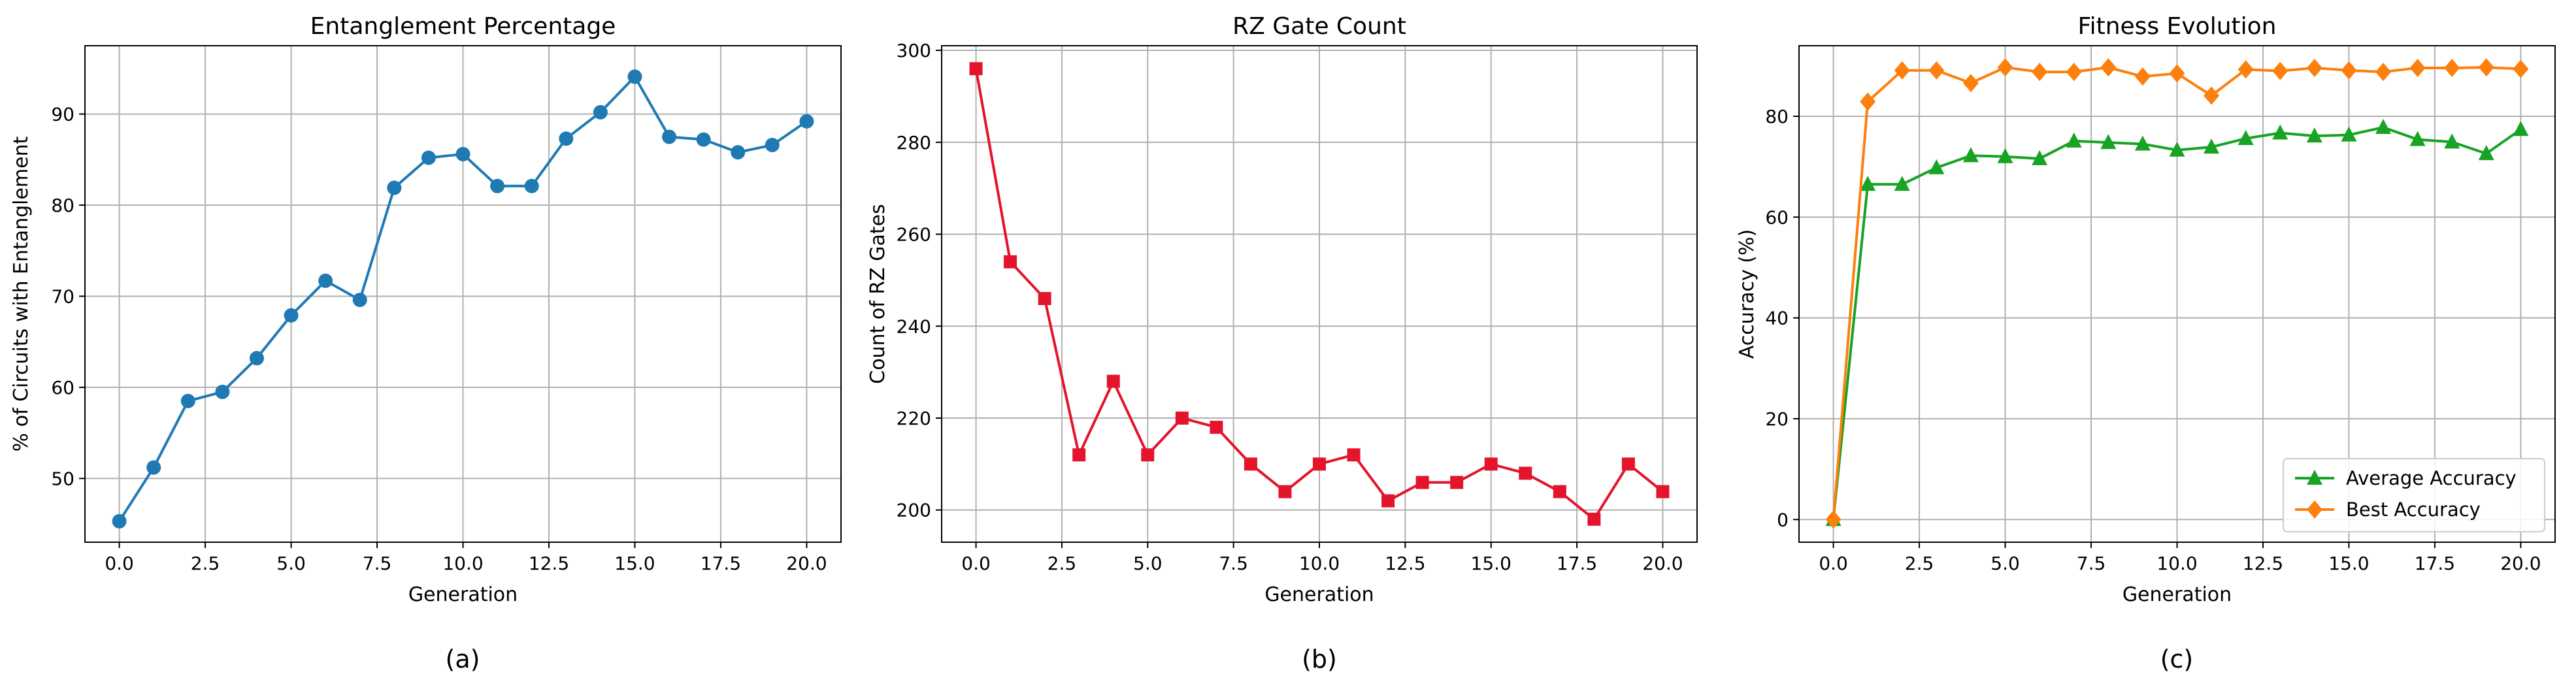 The image size is (2576, 682). What do you see at coordinates (1747, 294) in the screenshot?
I see `y-axis-label: Accuracy (%)` at bounding box center [1747, 294].